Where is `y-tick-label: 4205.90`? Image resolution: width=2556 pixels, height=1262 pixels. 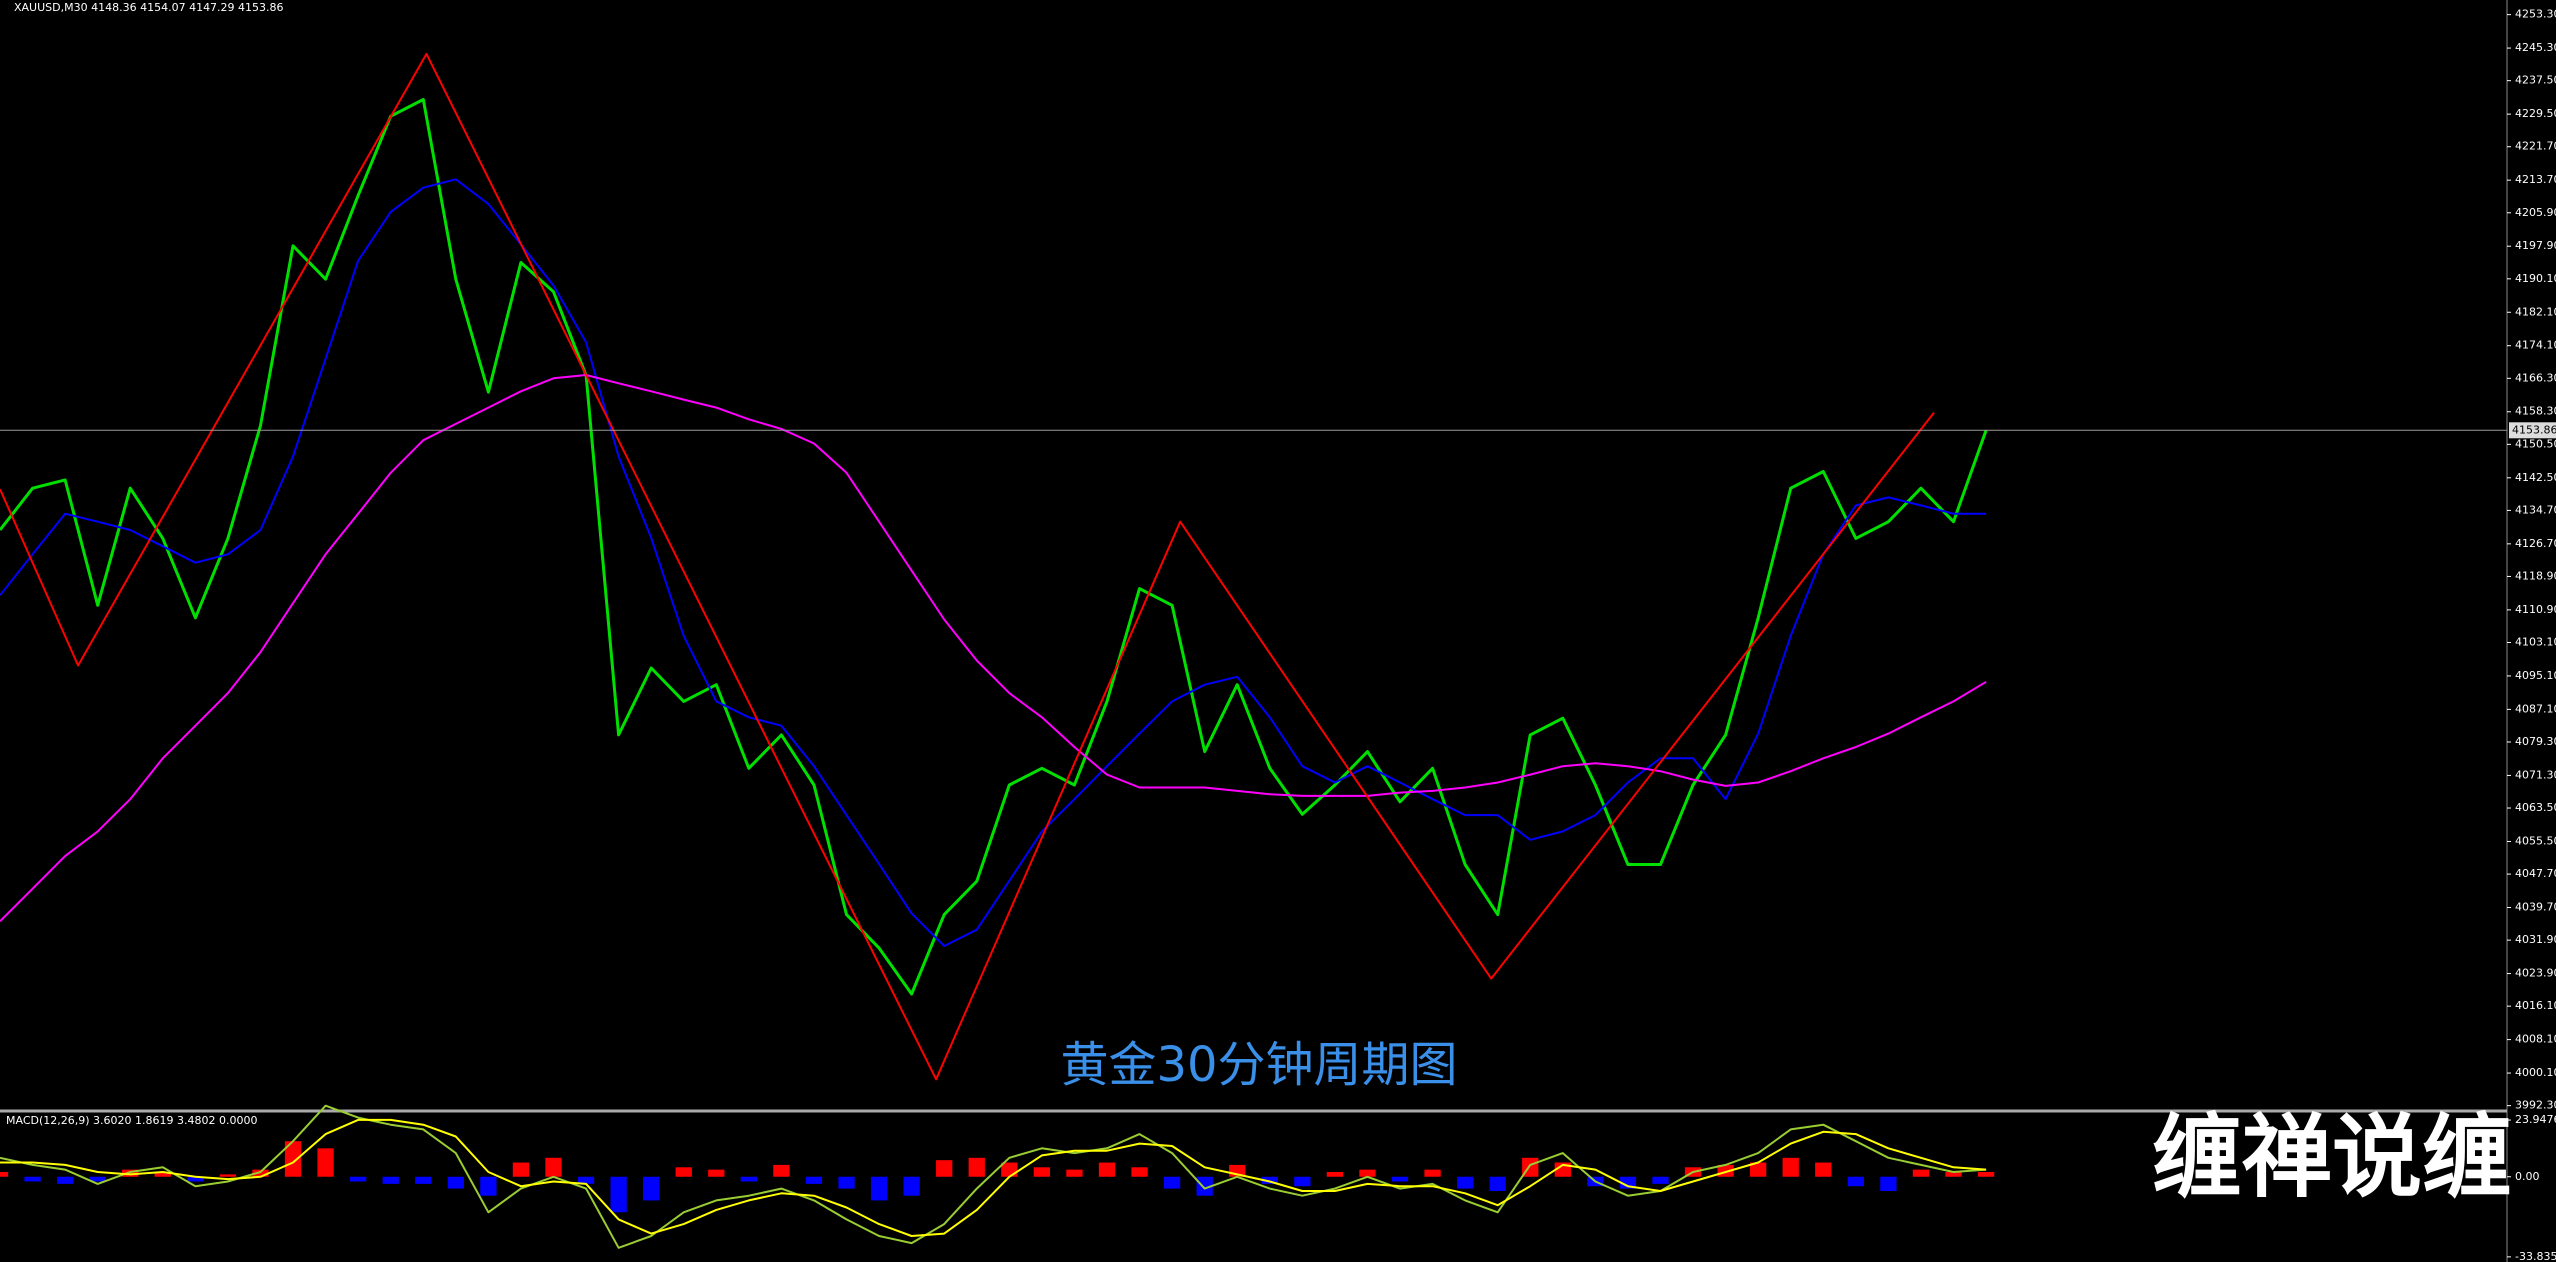
y-tick-label: 4205.90 is located at coordinates (2535, 212).